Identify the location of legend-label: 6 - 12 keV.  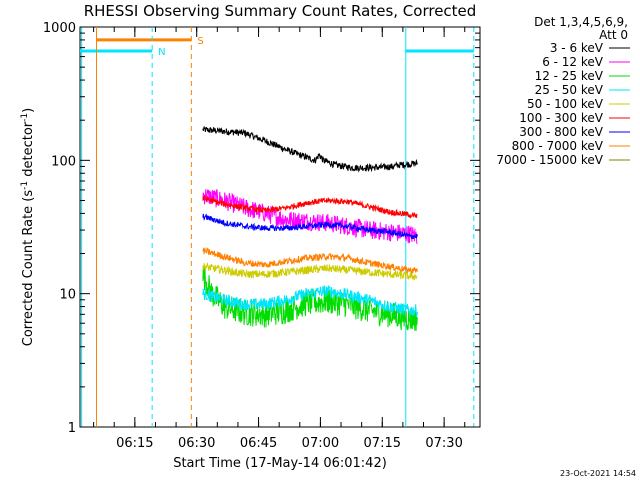
(573, 62).